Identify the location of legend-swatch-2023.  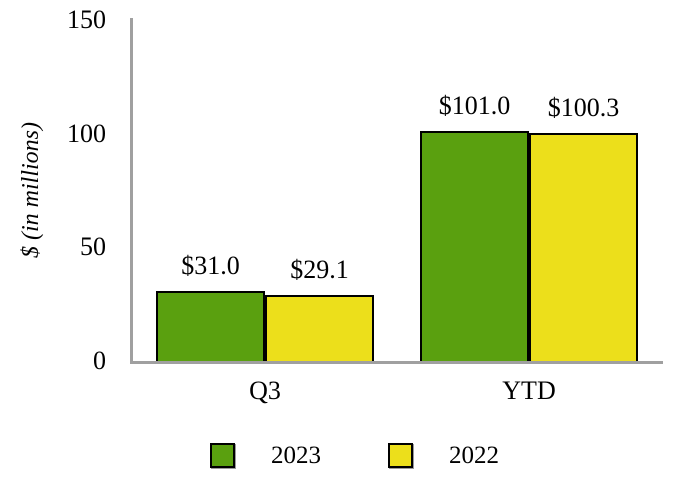
(222, 455).